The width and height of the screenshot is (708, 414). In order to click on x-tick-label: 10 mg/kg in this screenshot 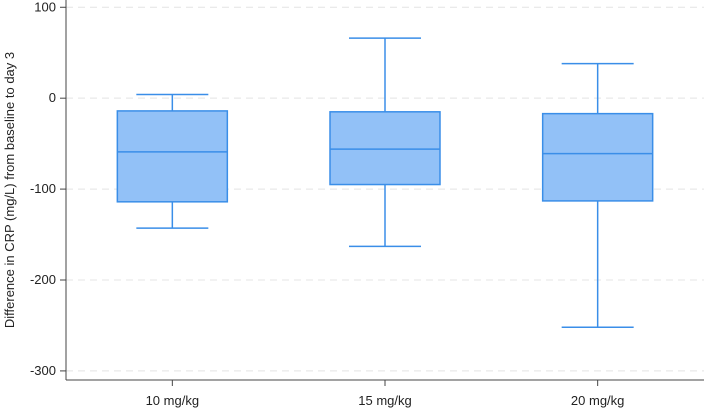, I will do `click(172, 400)`.